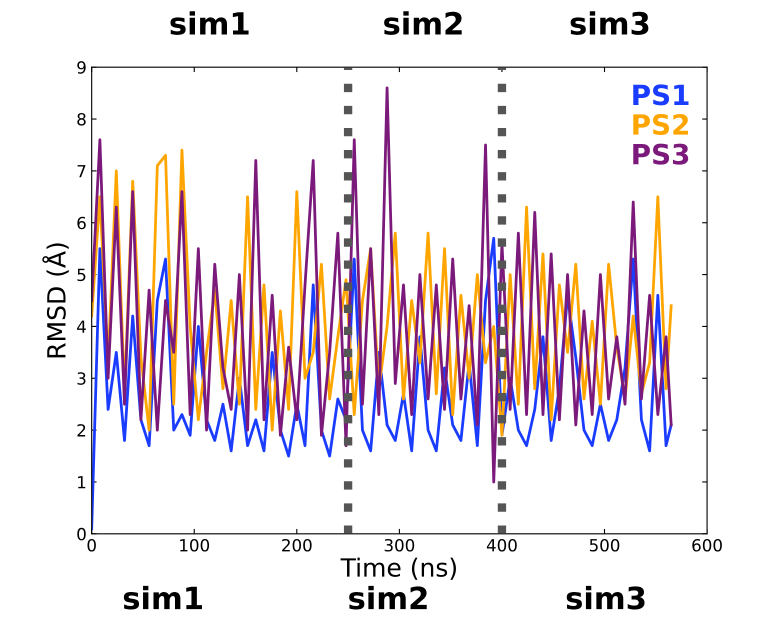 This screenshot has width=777, height=628. I want to click on x-tick-label: 100, so click(195, 545).